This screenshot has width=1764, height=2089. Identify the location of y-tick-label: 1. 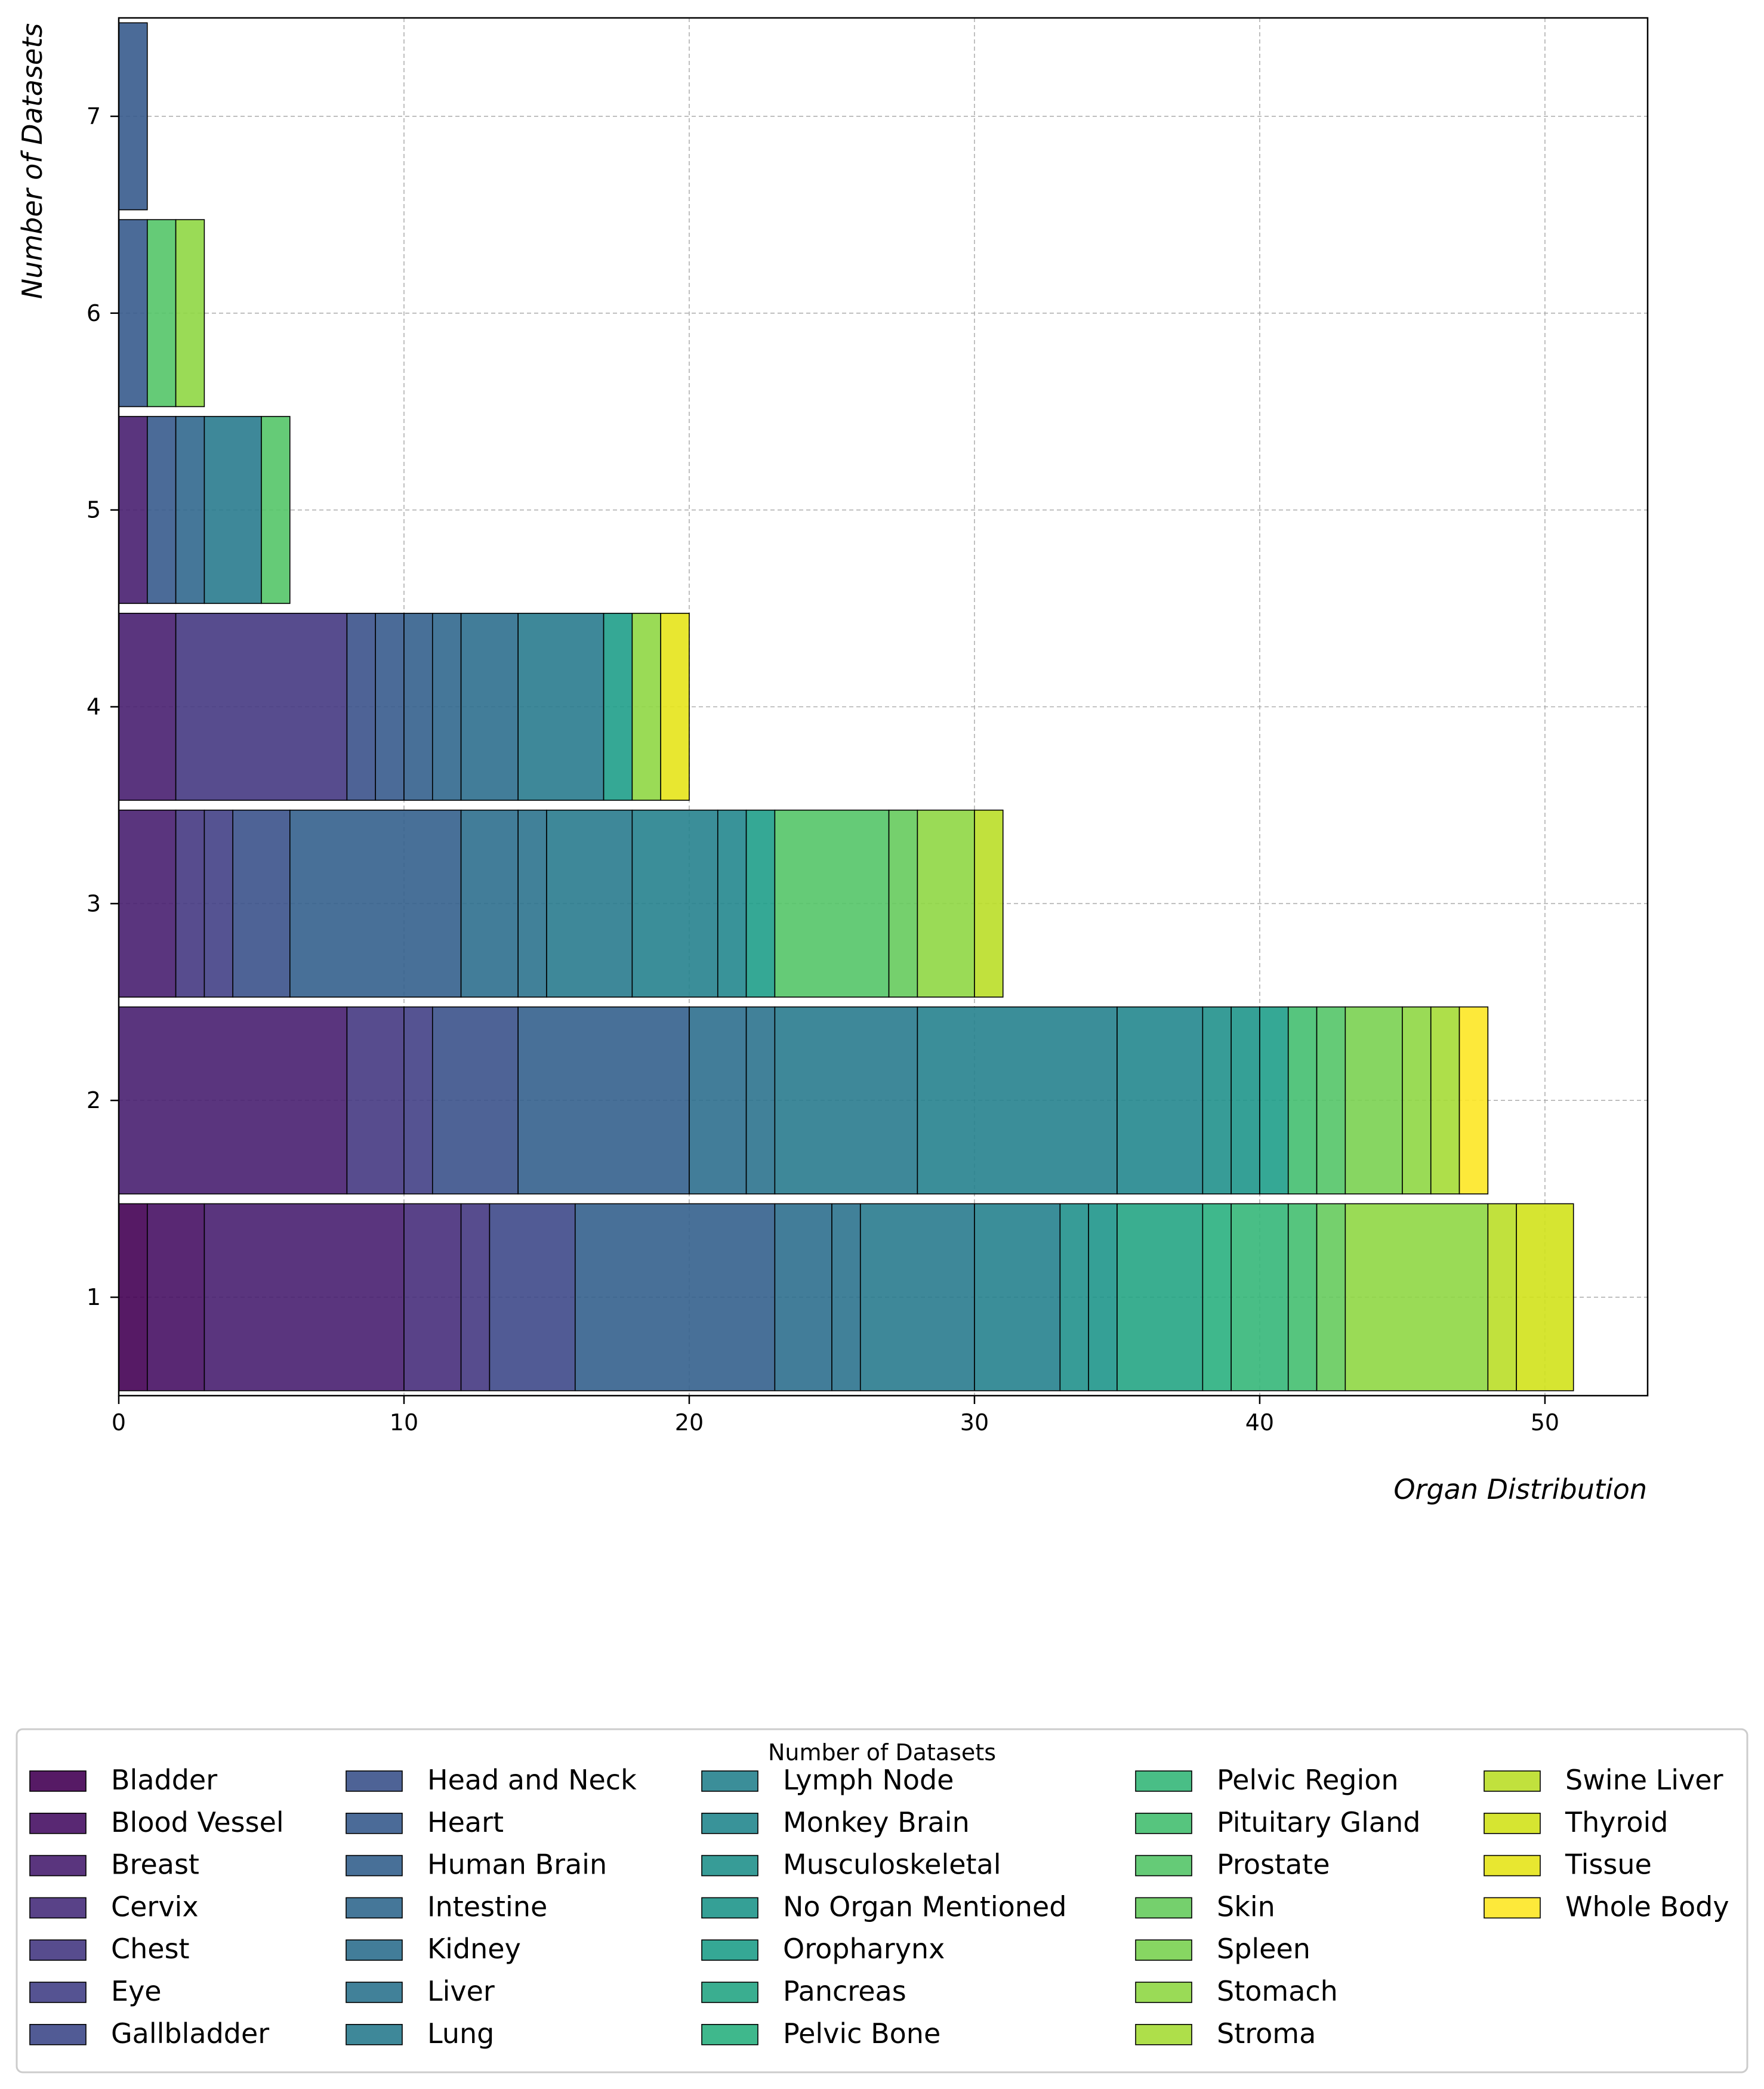
(94, 1297).